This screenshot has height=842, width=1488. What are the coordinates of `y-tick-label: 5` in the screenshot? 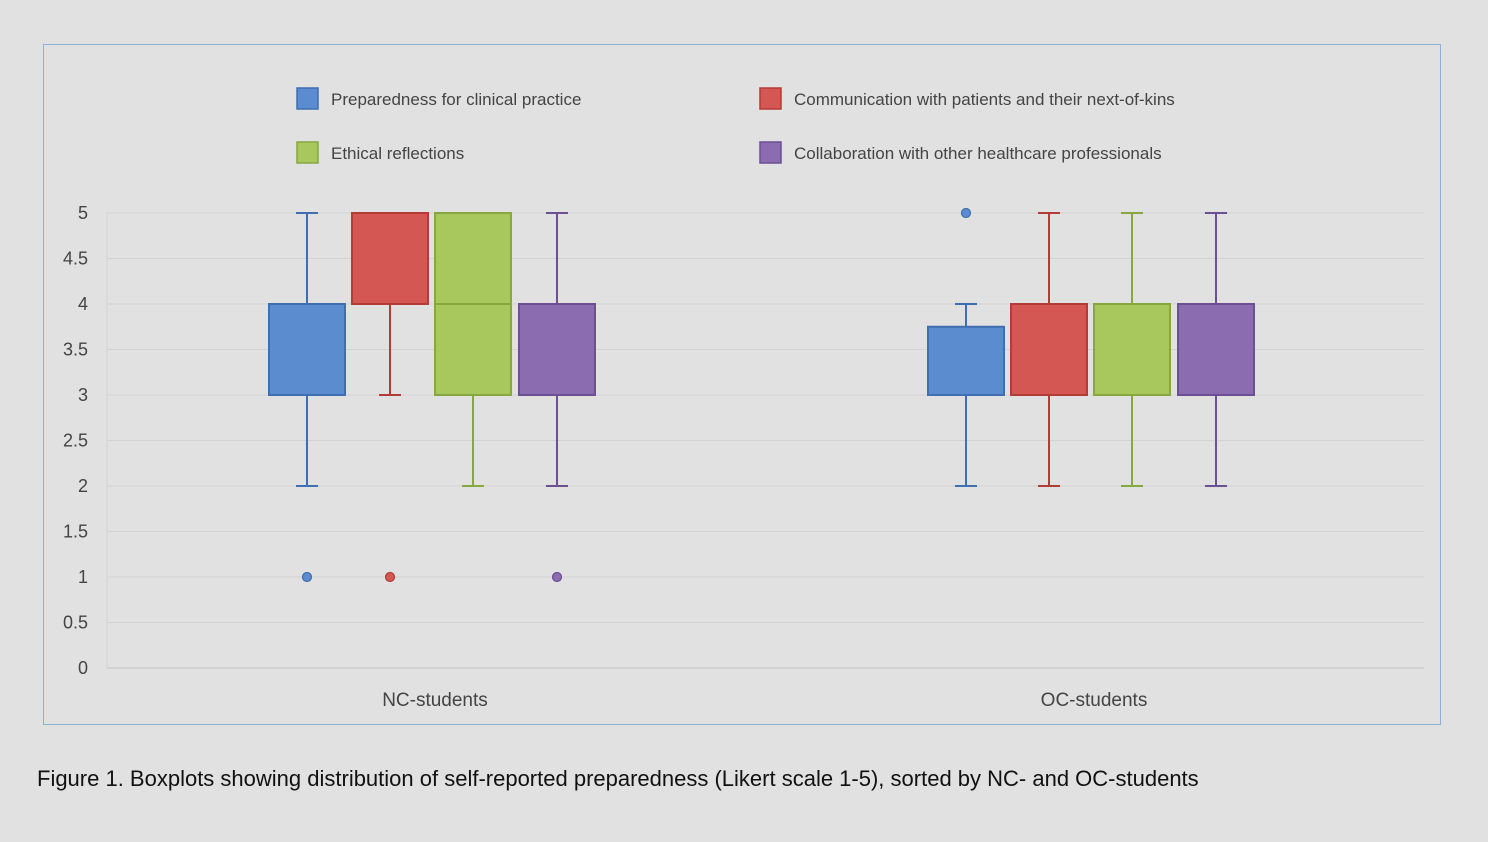 It's located at (83, 213).